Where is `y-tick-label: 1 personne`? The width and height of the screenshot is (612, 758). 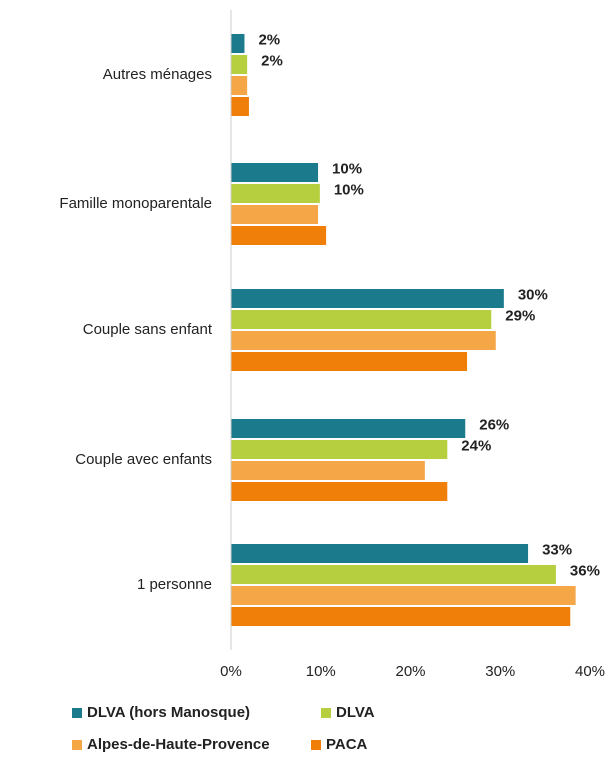
y-tick-label: 1 personne is located at coordinates (174, 584).